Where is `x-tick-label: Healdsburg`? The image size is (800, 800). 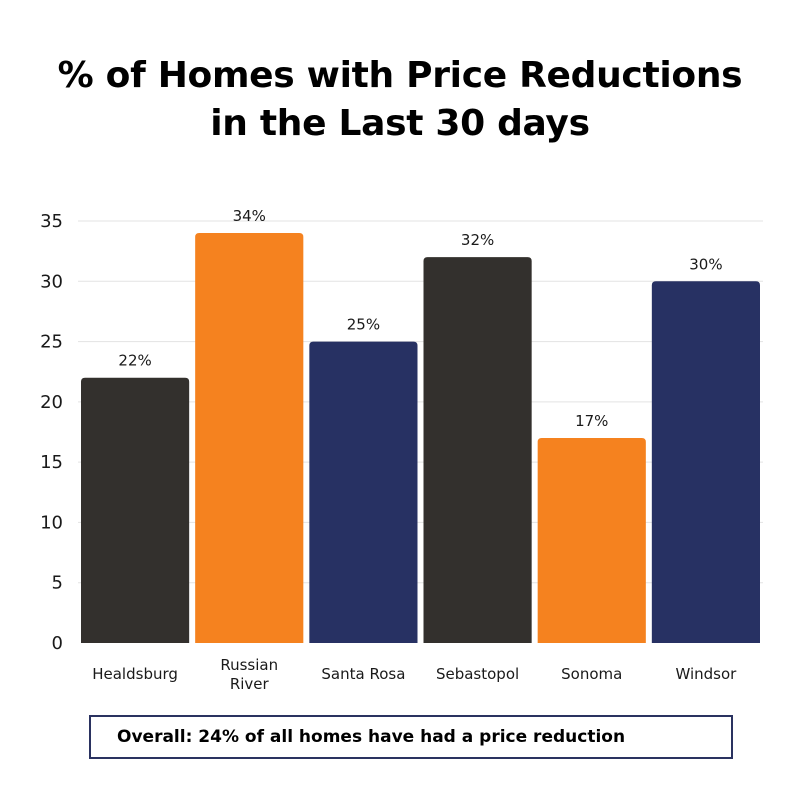 x-tick-label: Healdsburg is located at coordinates (135, 674).